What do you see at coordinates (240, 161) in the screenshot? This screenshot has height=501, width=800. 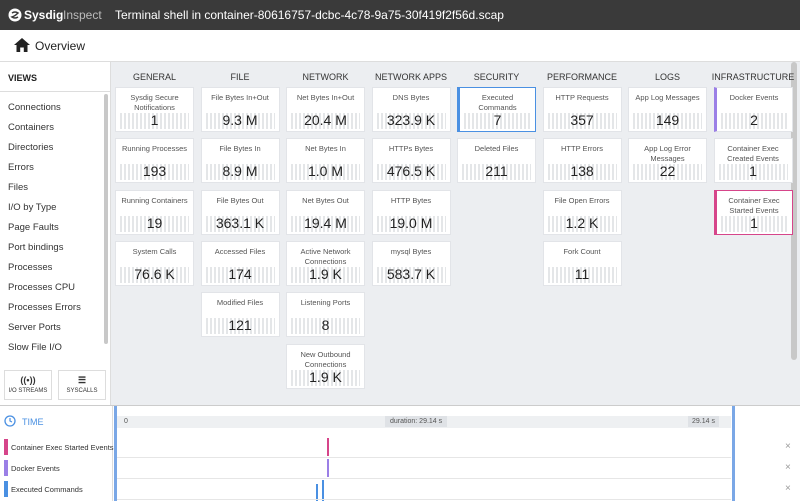 I see `metric-tile: File Bytes In 8.9 M` at bounding box center [240, 161].